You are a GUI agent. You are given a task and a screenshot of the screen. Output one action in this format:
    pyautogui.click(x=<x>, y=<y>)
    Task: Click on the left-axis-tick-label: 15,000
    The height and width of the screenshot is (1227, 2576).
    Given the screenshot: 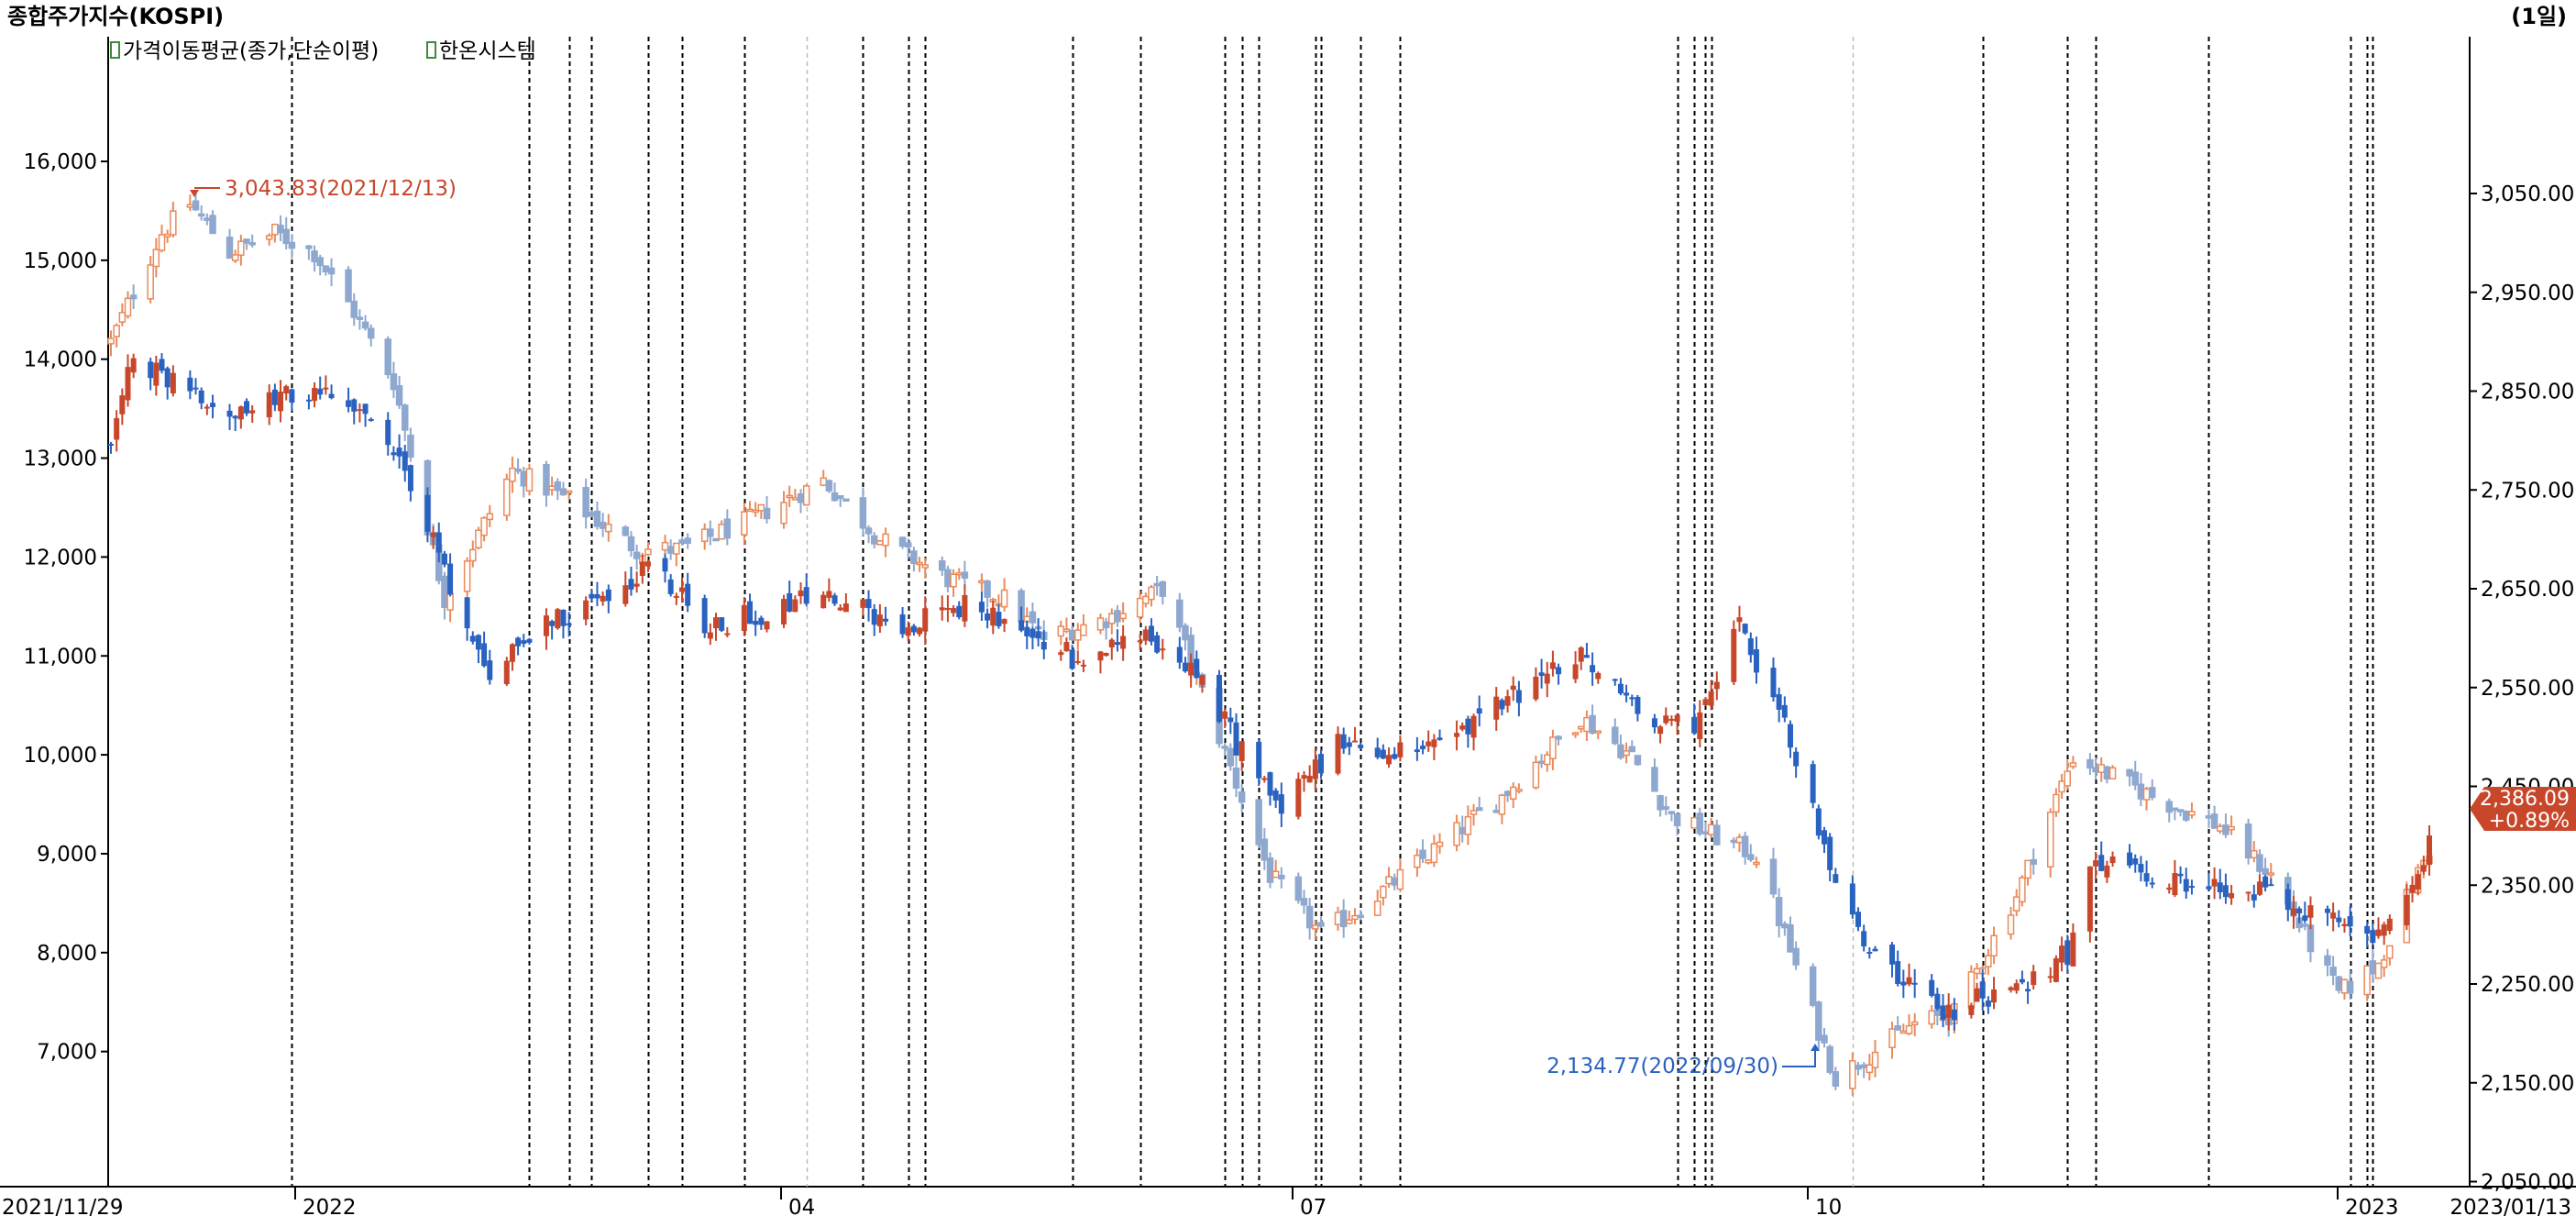 What is the action you would take?
    pyautogui.click(x=60, y=261)
    